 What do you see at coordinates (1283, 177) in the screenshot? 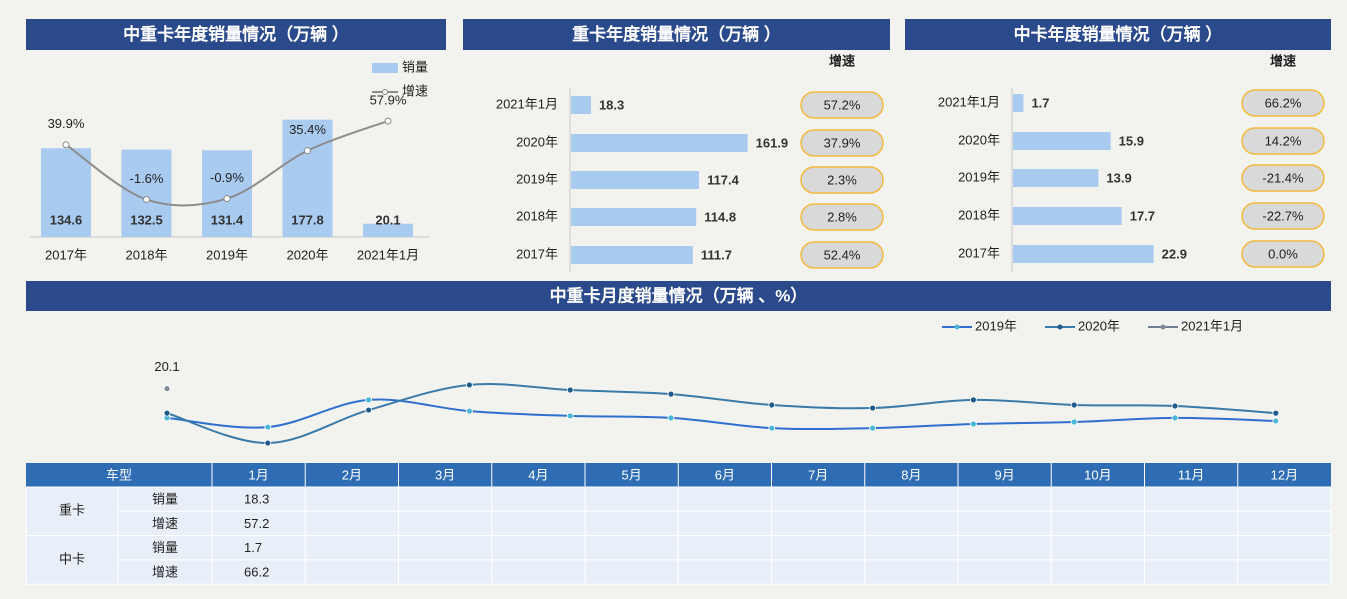
I see `growth-label: -21.4%` at bounding box center [1283, 177].